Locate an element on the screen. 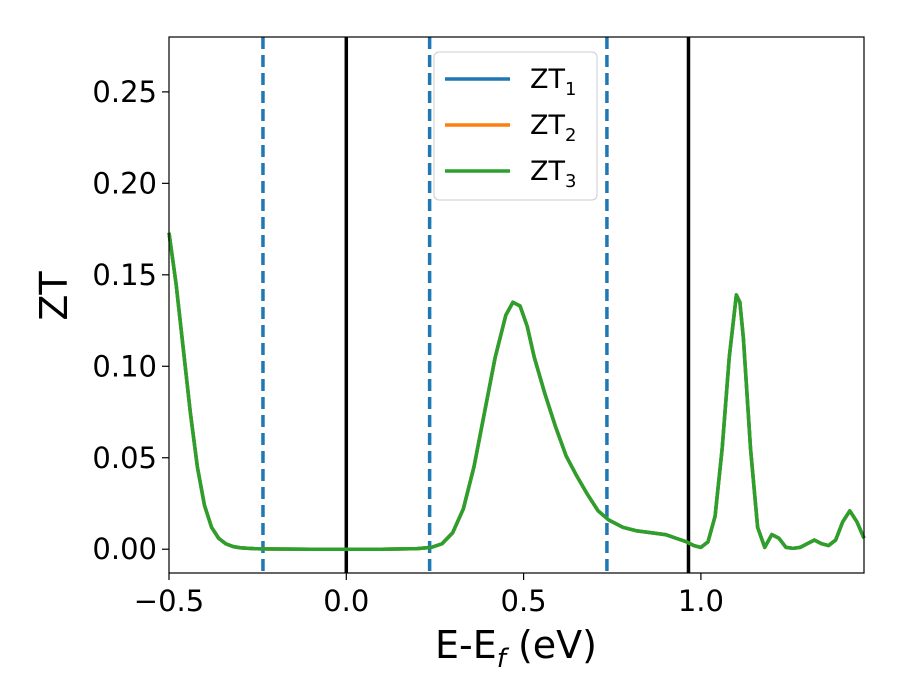 The image size is (900, 700). x-tick-label: 1.0 is located at coordinates (701, 601).